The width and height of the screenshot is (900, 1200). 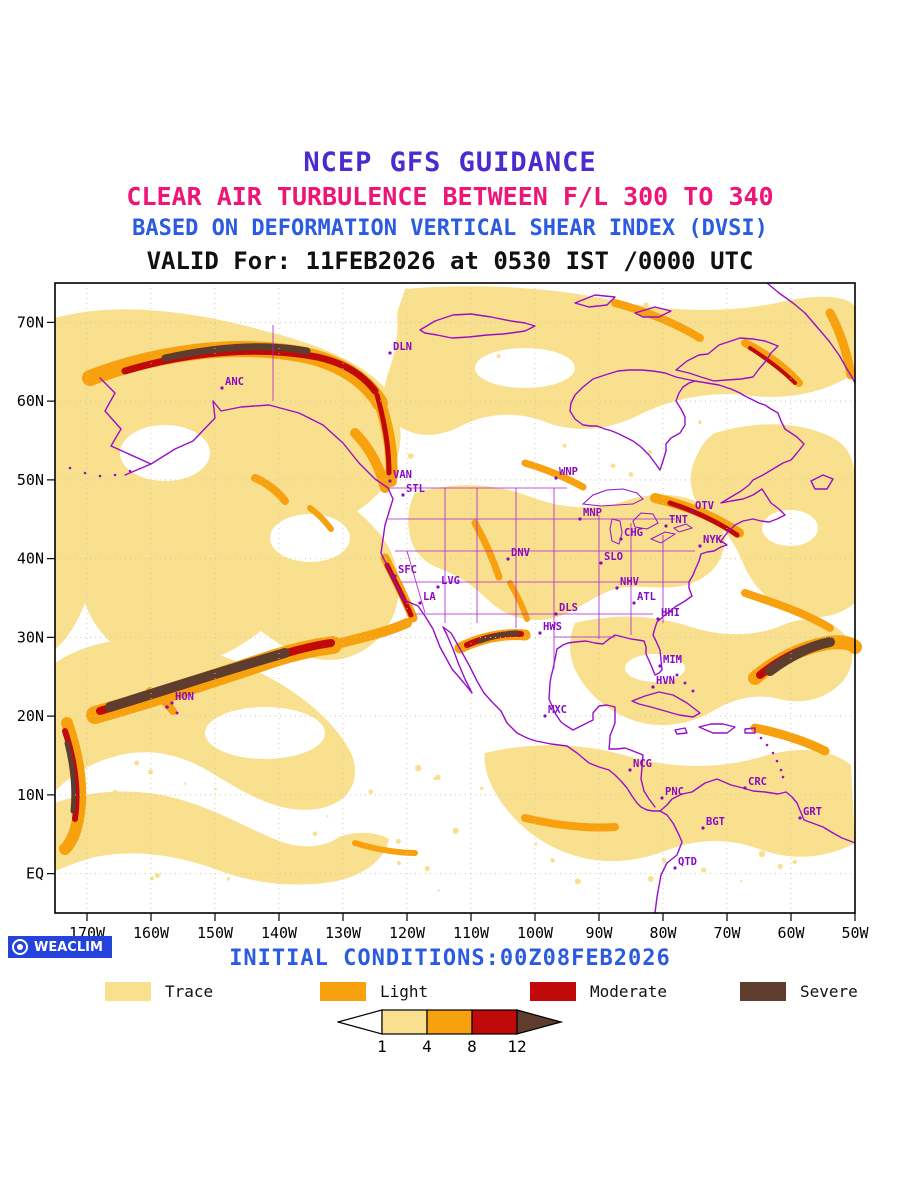 I want to click on legend: Trace Light Moderate Severe, so click(x=450, y=995).